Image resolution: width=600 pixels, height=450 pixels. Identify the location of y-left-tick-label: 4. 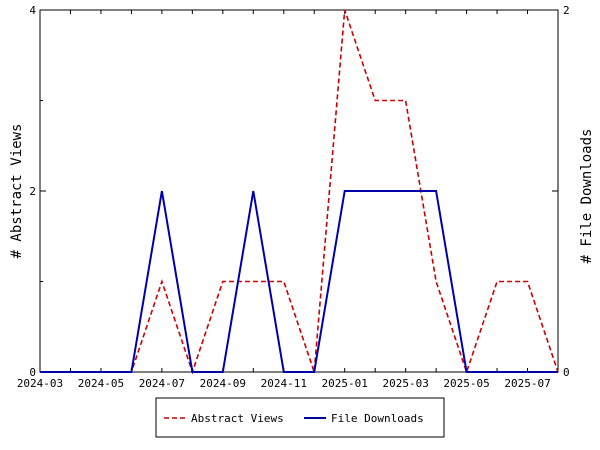
(32, 10).